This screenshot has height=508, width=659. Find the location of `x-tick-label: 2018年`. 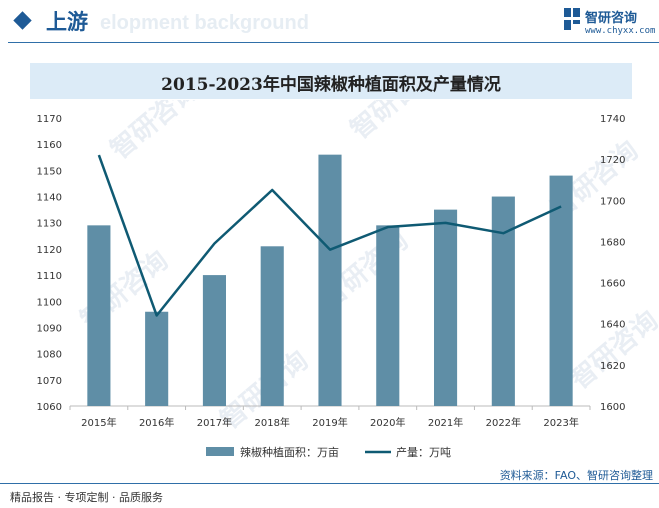

x-tick-label: 2018年 is located at coordinates (271, 422).